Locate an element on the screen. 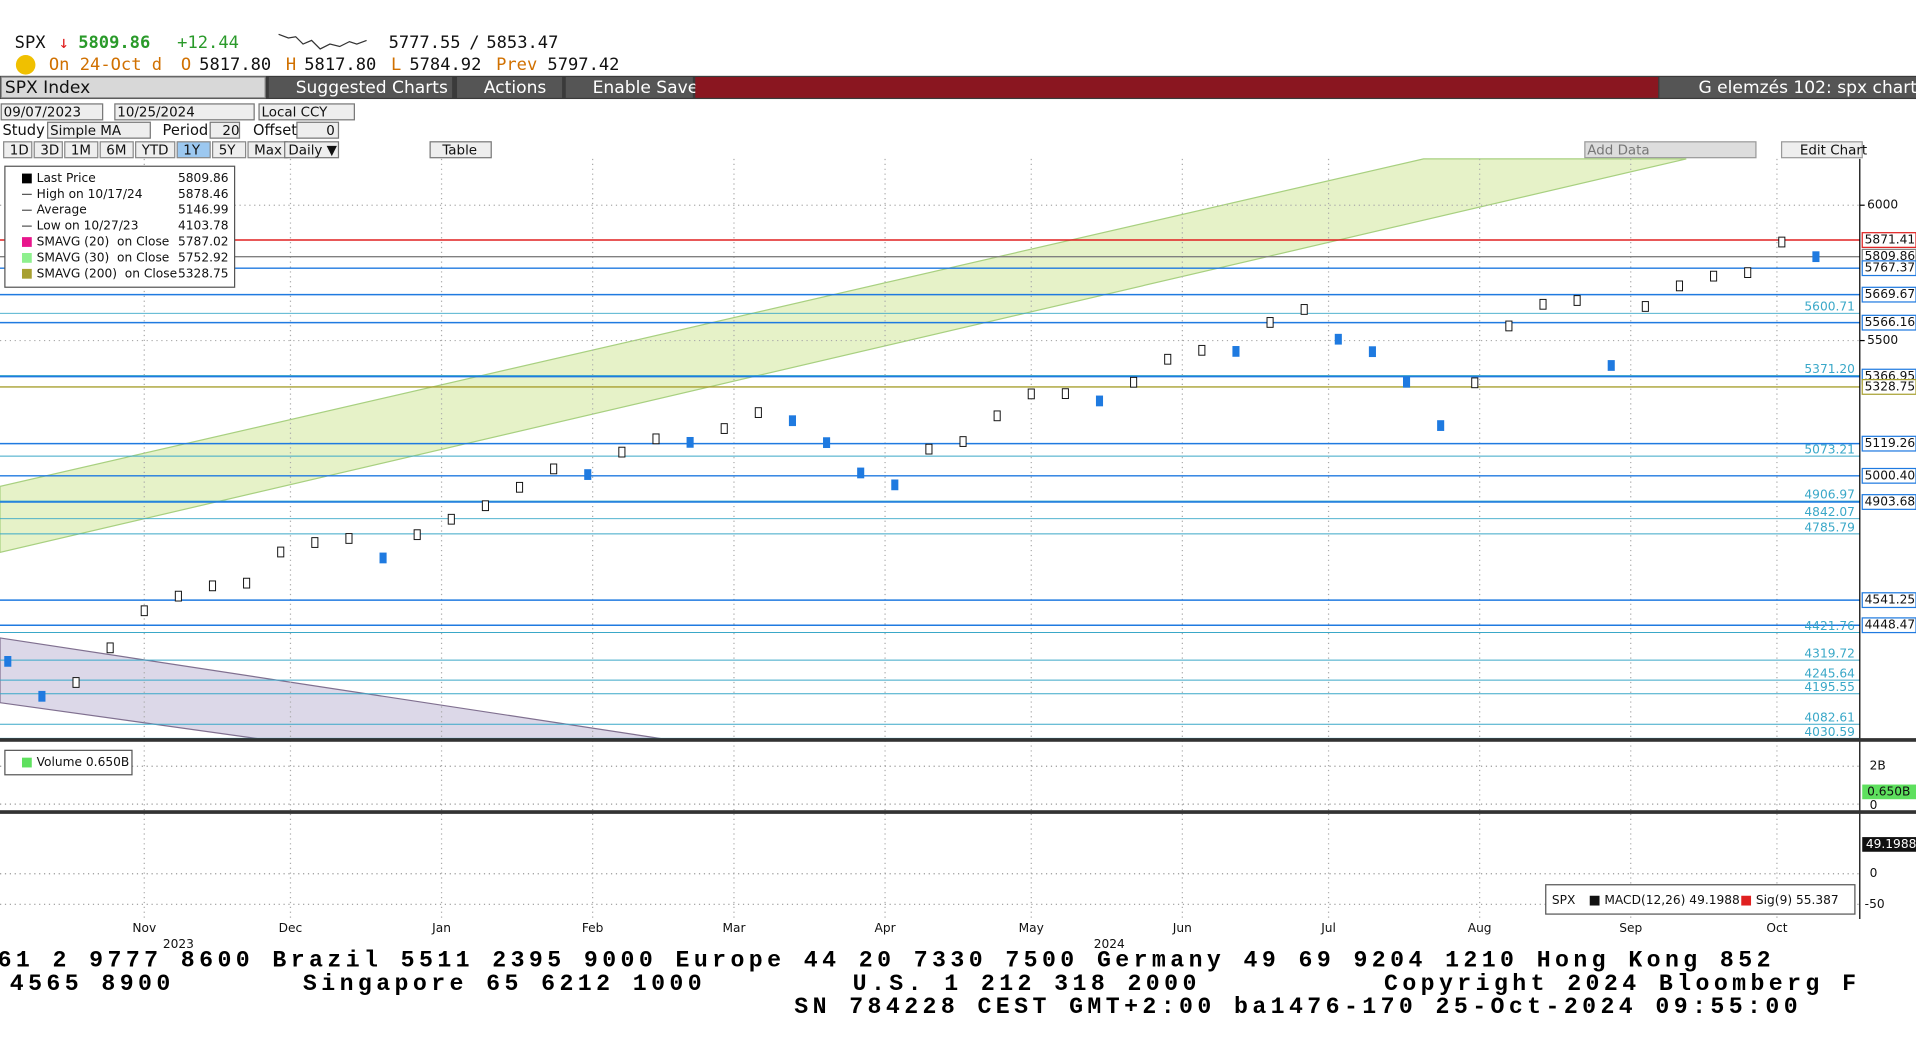  security: SPX Index is located at coordinates (47, 88).